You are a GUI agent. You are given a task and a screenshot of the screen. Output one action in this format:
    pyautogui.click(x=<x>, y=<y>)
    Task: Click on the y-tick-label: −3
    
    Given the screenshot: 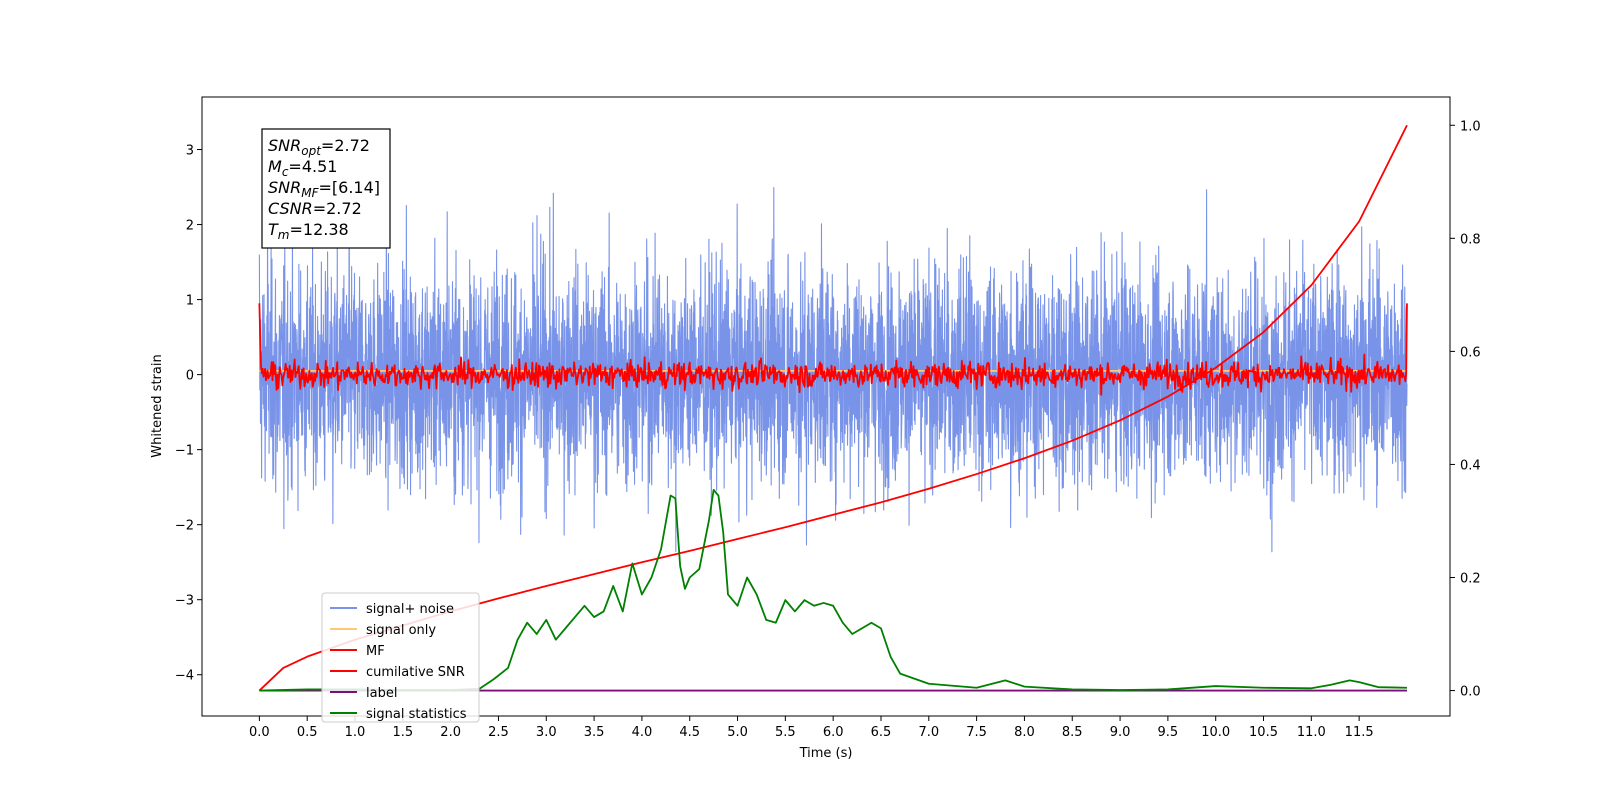 What is the action you would take?
    pyautogui.click(x=184, y=601)
    